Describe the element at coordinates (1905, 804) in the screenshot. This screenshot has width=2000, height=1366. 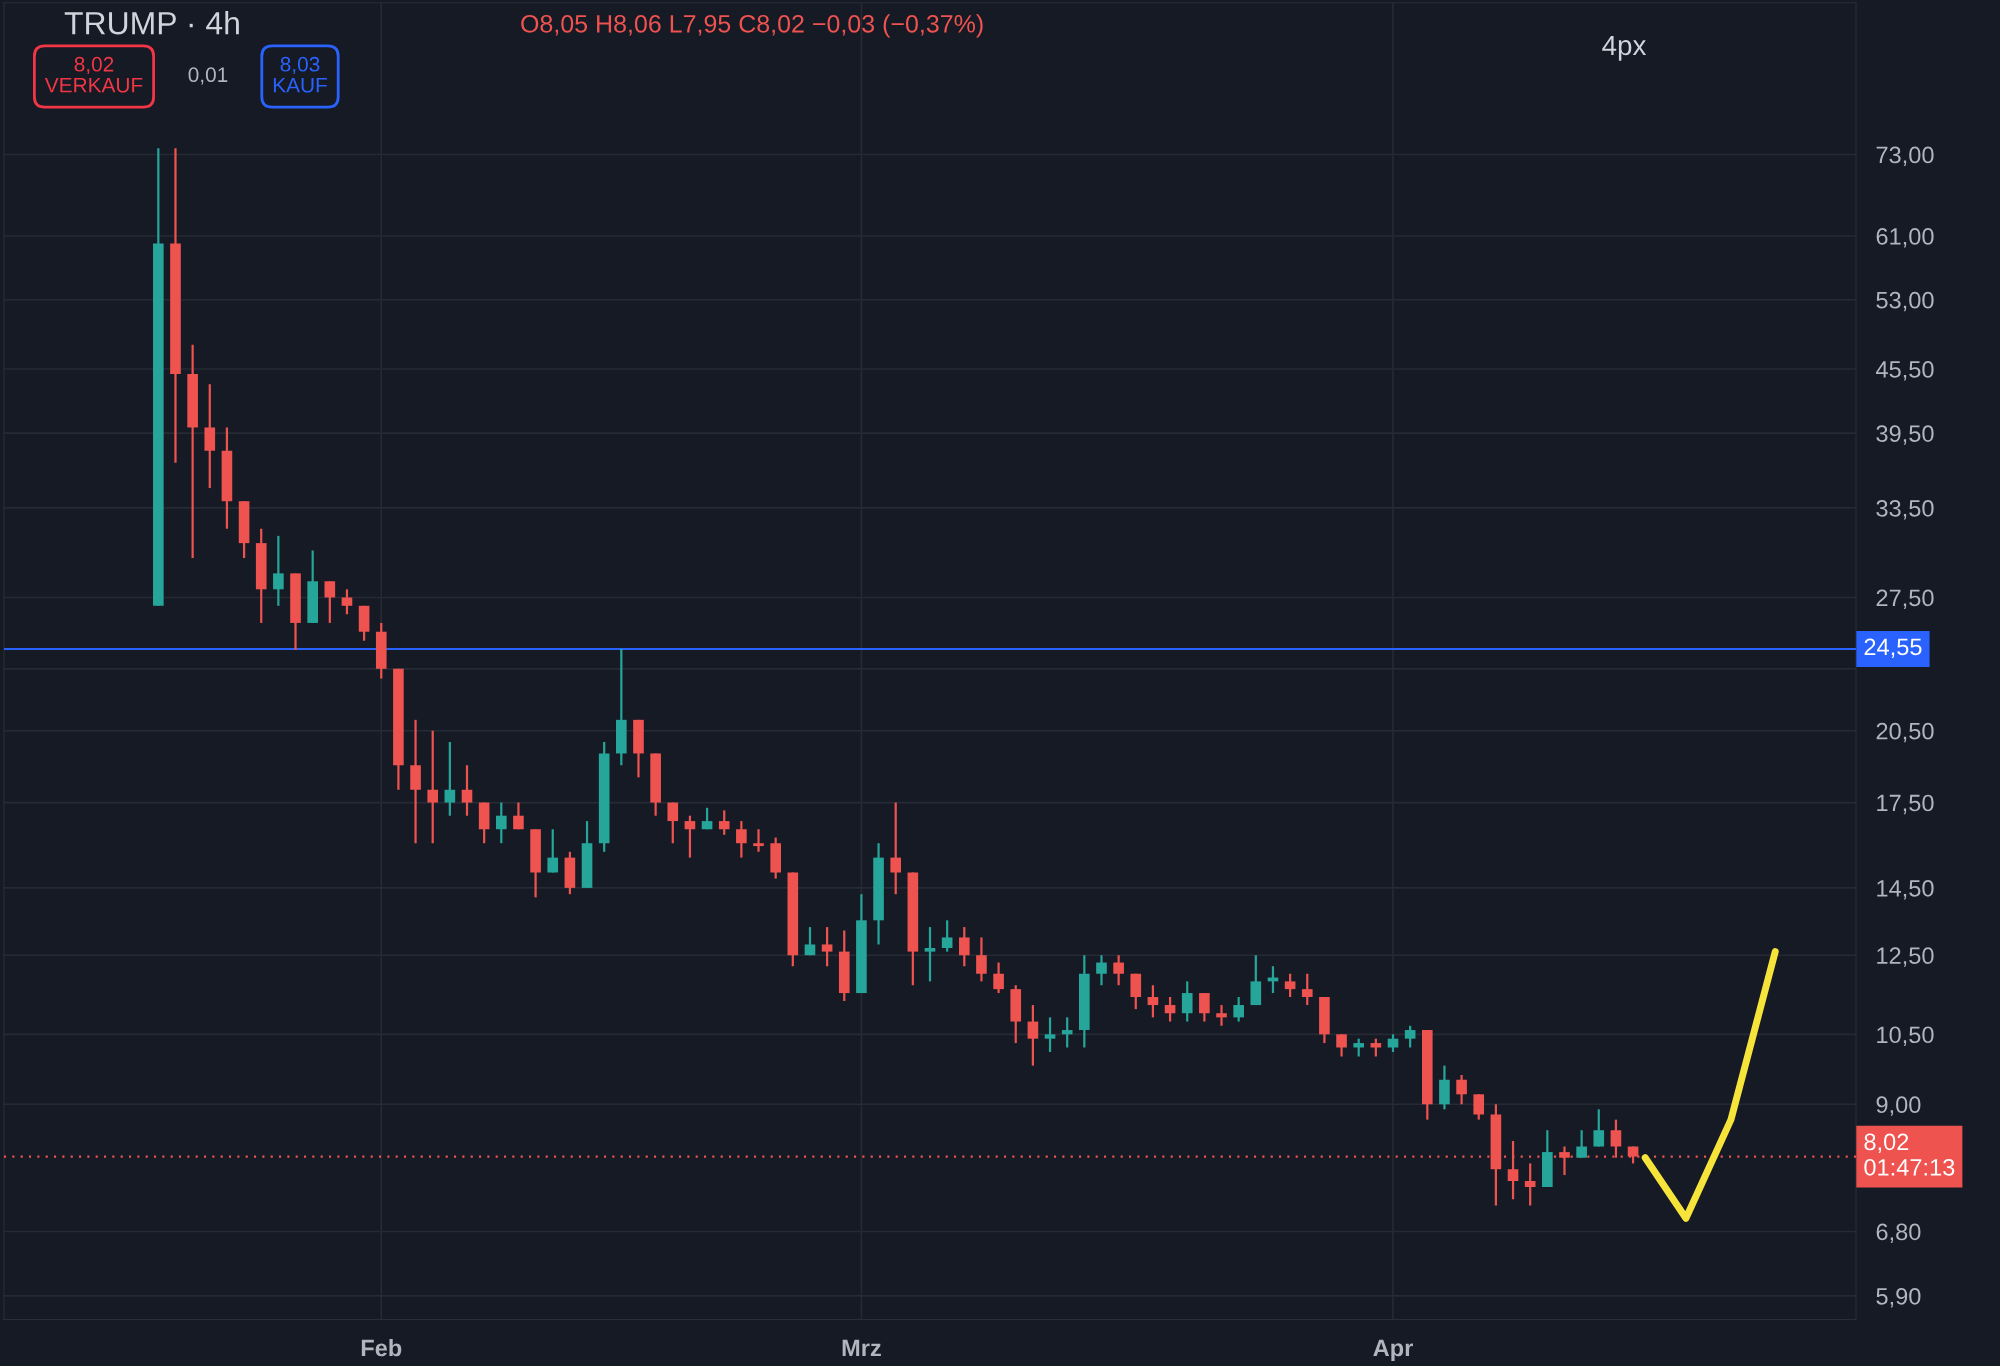
I see `y-tick-label: 17,50` at that location.